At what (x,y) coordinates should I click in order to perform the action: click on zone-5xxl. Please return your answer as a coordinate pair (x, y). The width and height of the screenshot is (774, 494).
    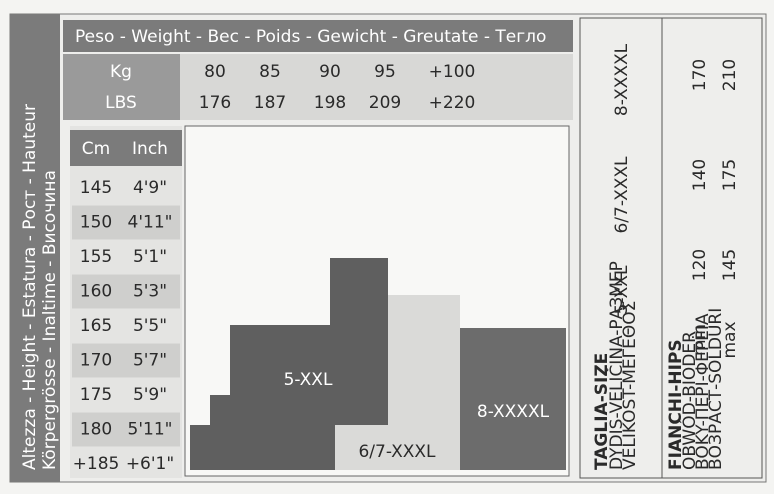
    Looking at the image, I should click on (289, 364).